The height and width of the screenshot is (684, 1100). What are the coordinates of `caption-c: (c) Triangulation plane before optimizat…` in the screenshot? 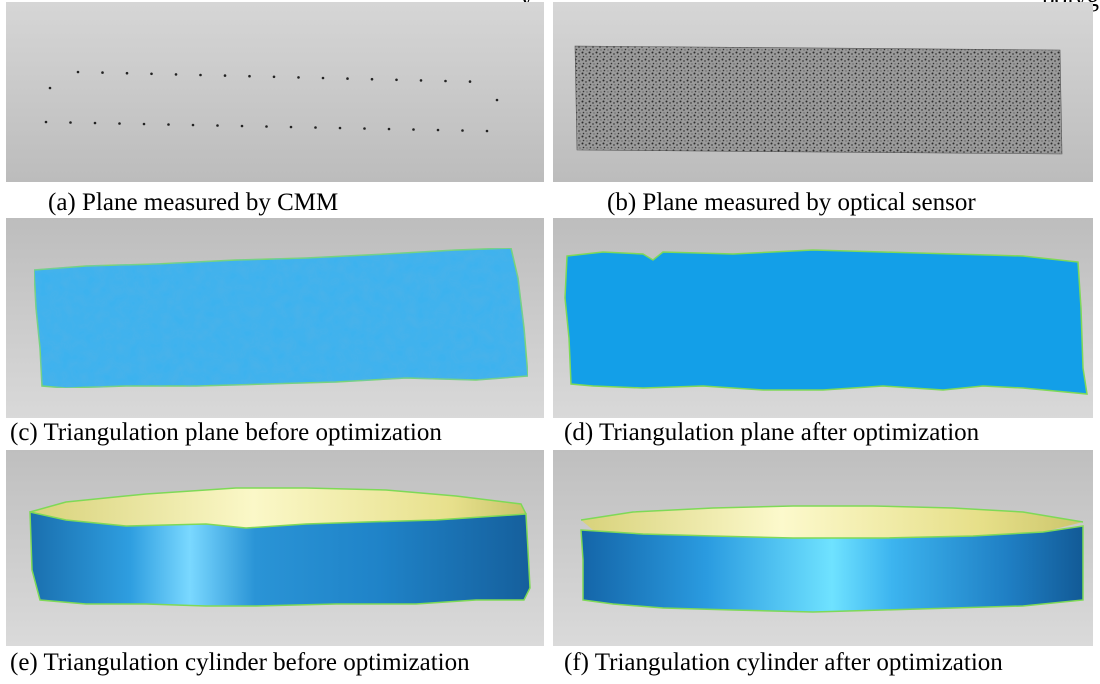 It's located at (226, 432).